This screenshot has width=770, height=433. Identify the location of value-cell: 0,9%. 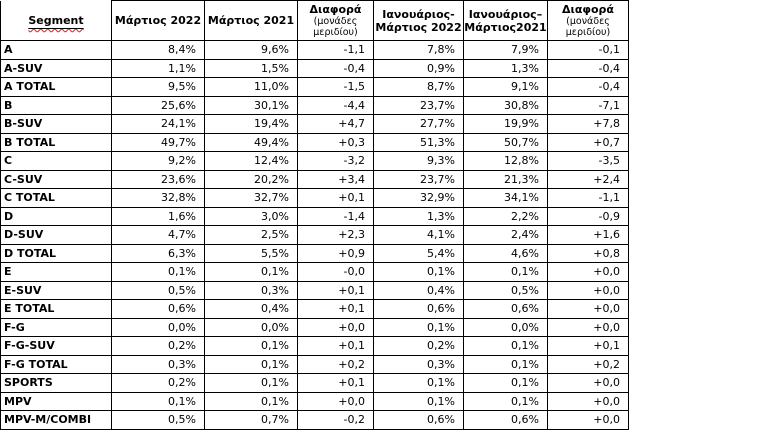
(418, 68).